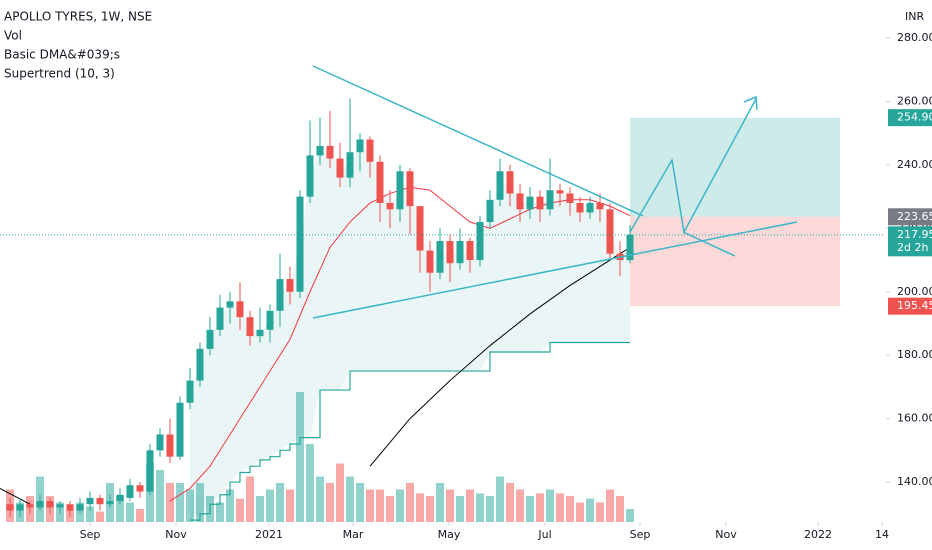 The image size is (932, 550). What do you see at coordinates (882, 534) in the screenshot?
I see `x-tick-label: 14` at bounding box center [882, 534].